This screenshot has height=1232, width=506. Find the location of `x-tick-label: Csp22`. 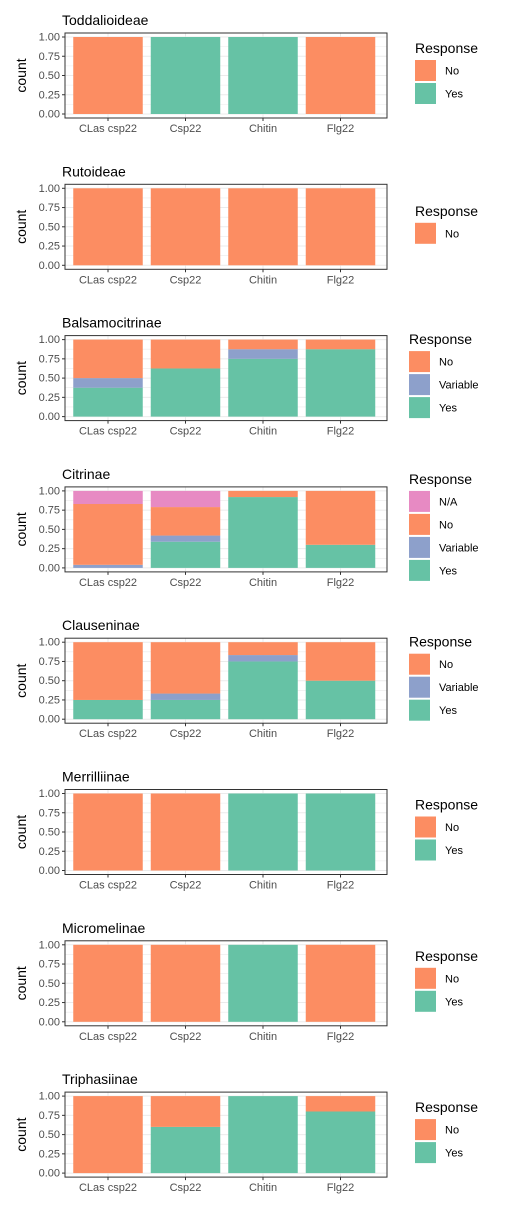

x-tick-label: Csp22 is located at coordinates (186, 280).